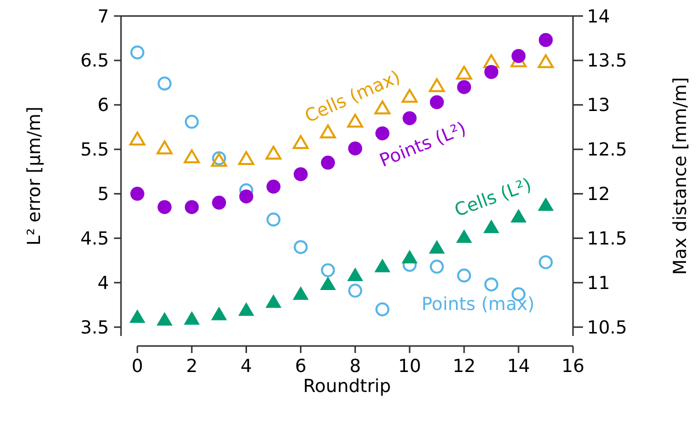  Describe the element at coordinates (518, 366) in the screenshot. I see `x-tick-label: 14` at that location.